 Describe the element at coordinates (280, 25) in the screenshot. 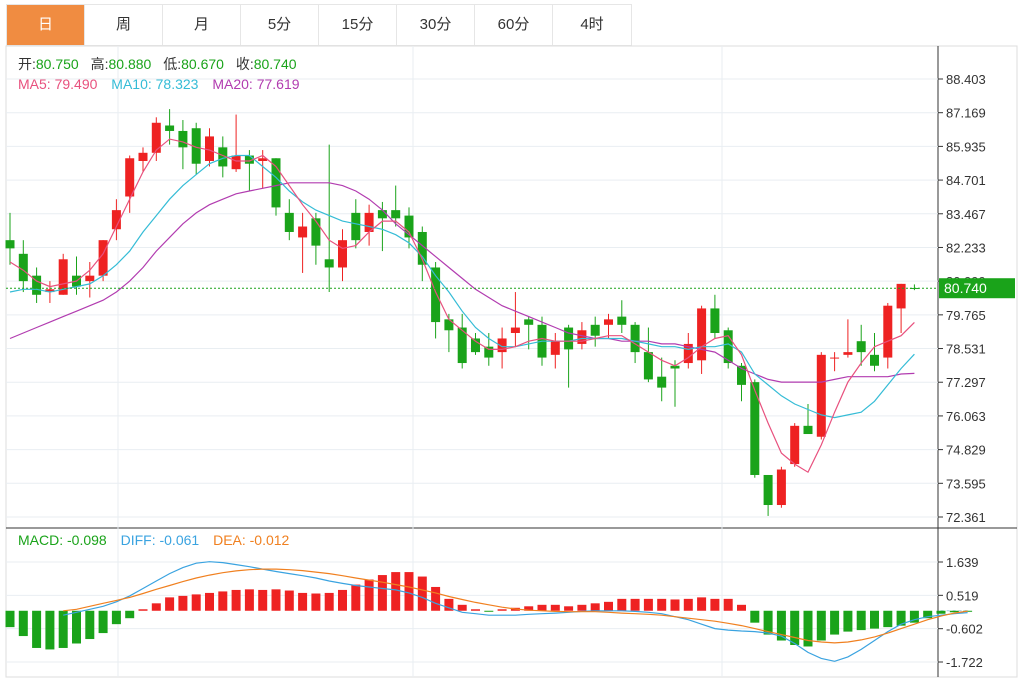

I see `tab-3: 5分` at that location.